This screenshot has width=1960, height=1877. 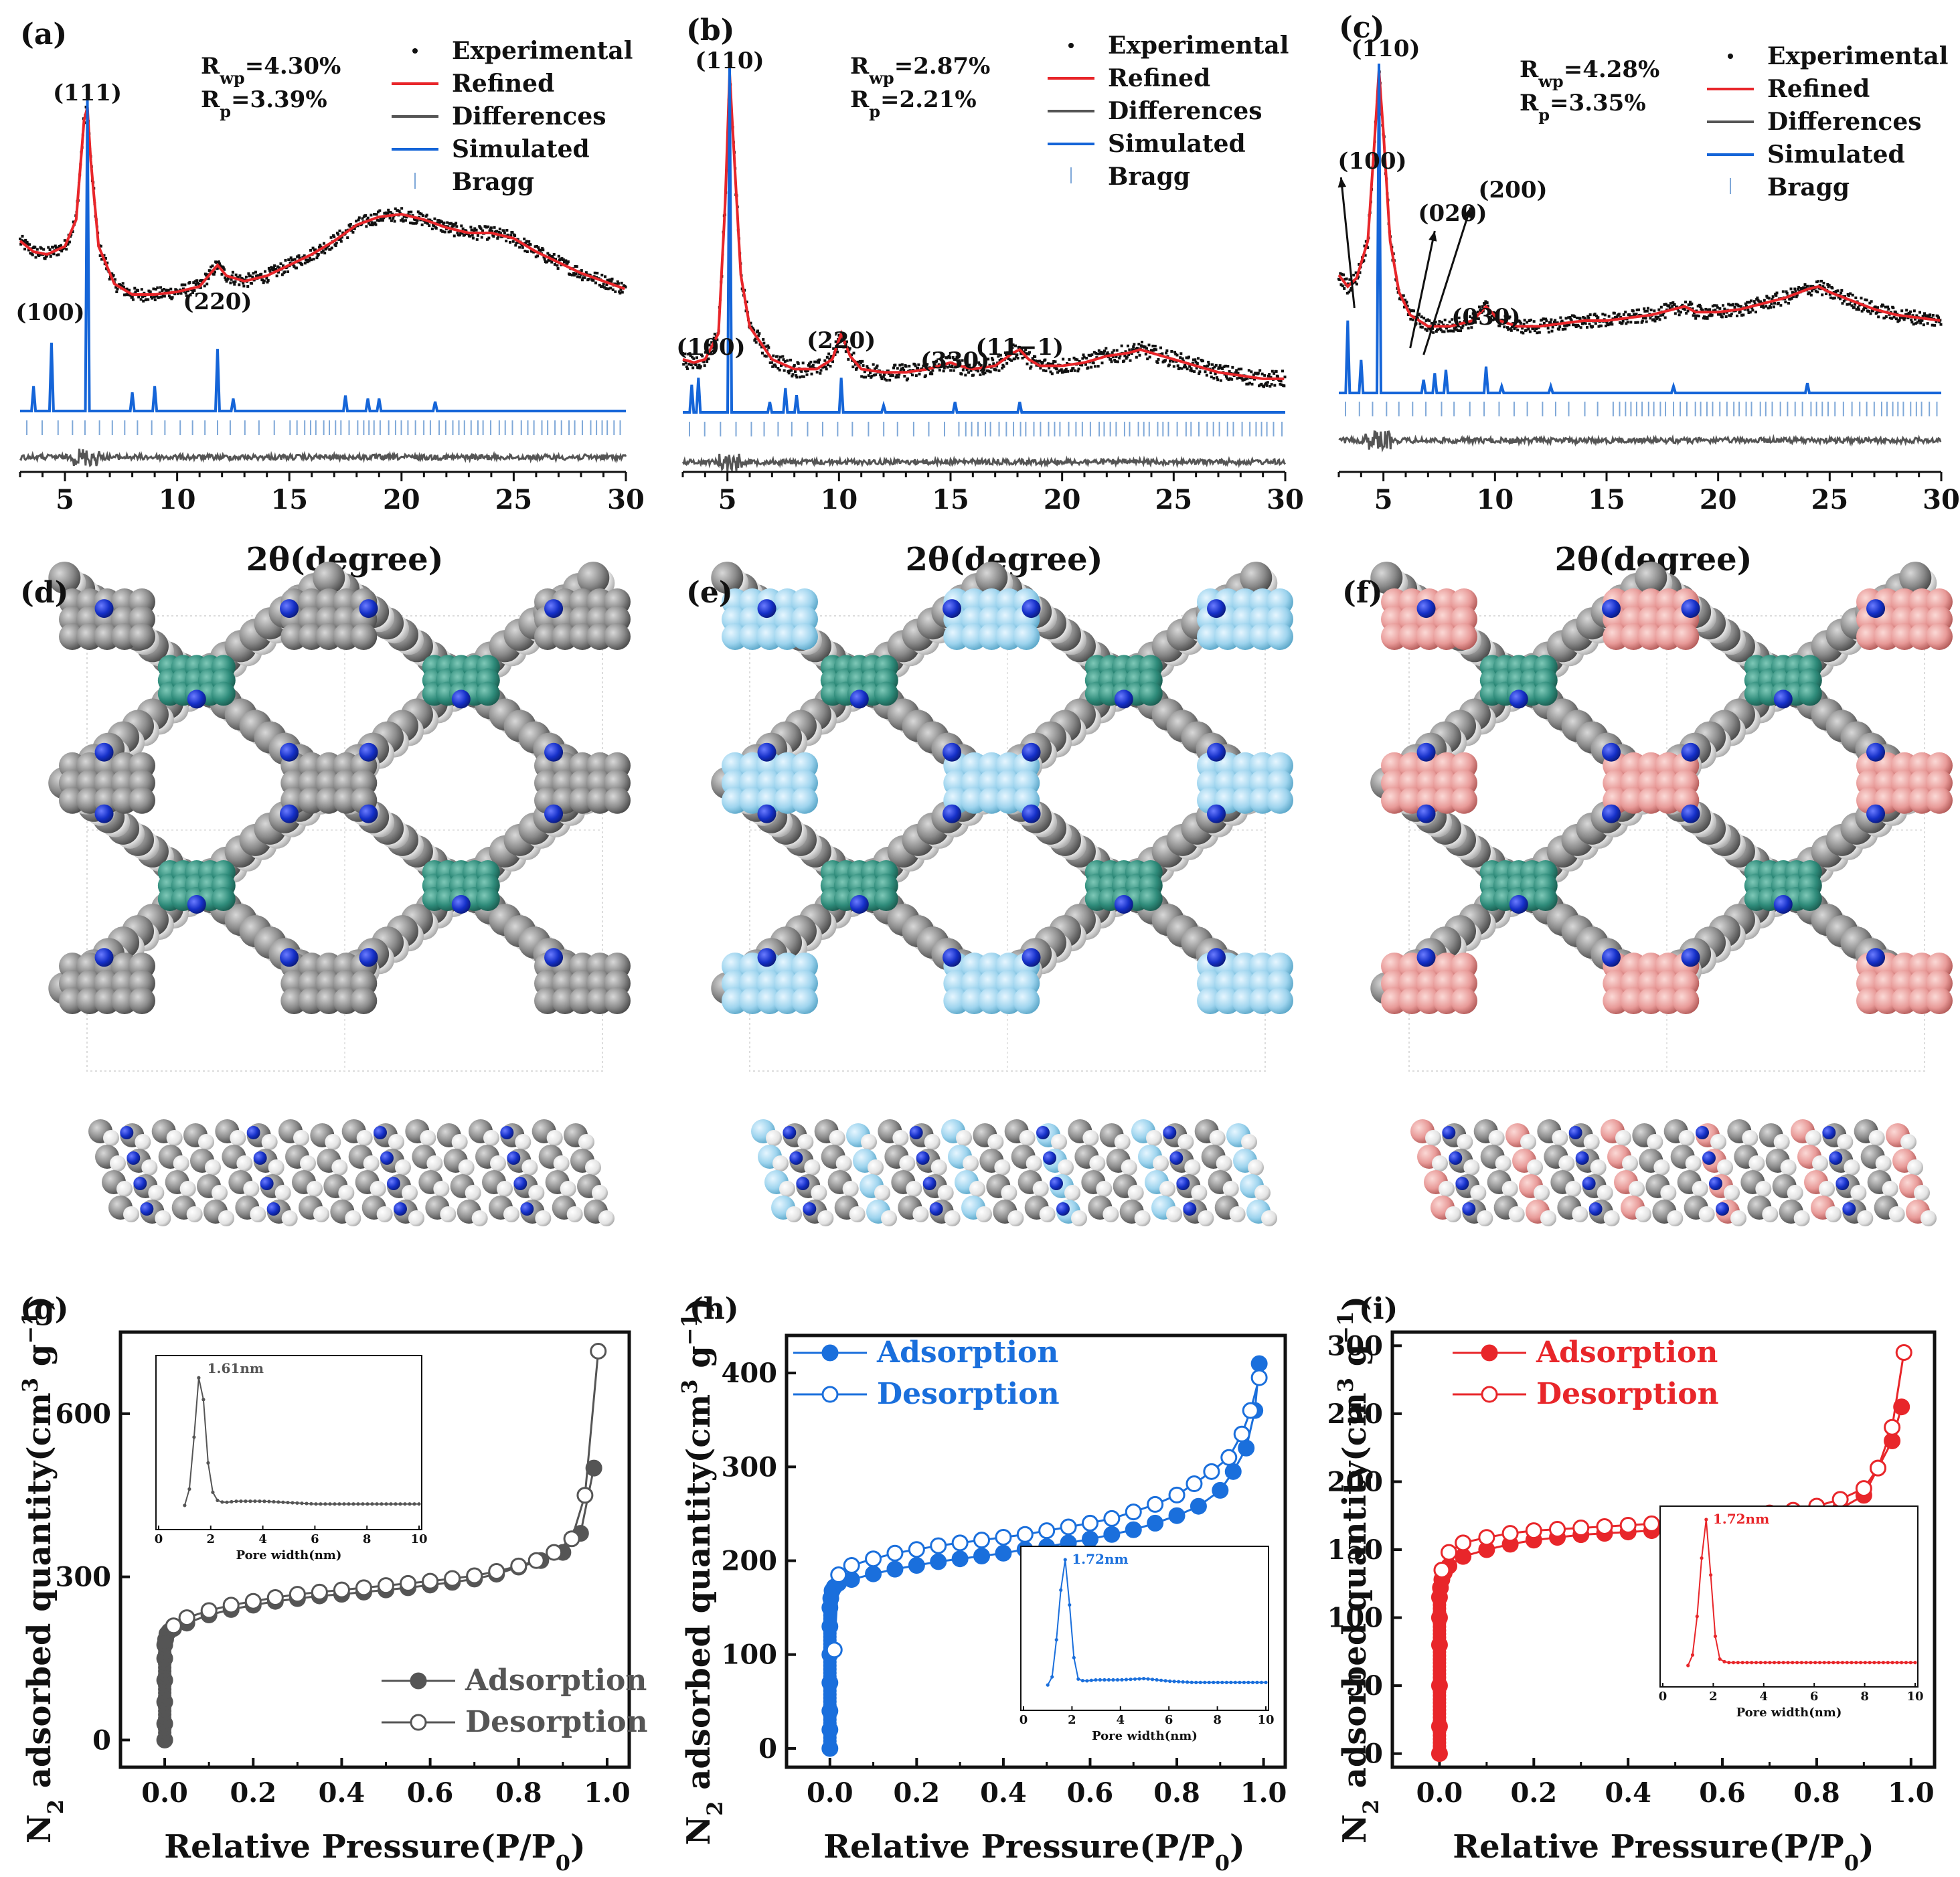 I want to click on plot-frame, so click(x=374, y=1549).